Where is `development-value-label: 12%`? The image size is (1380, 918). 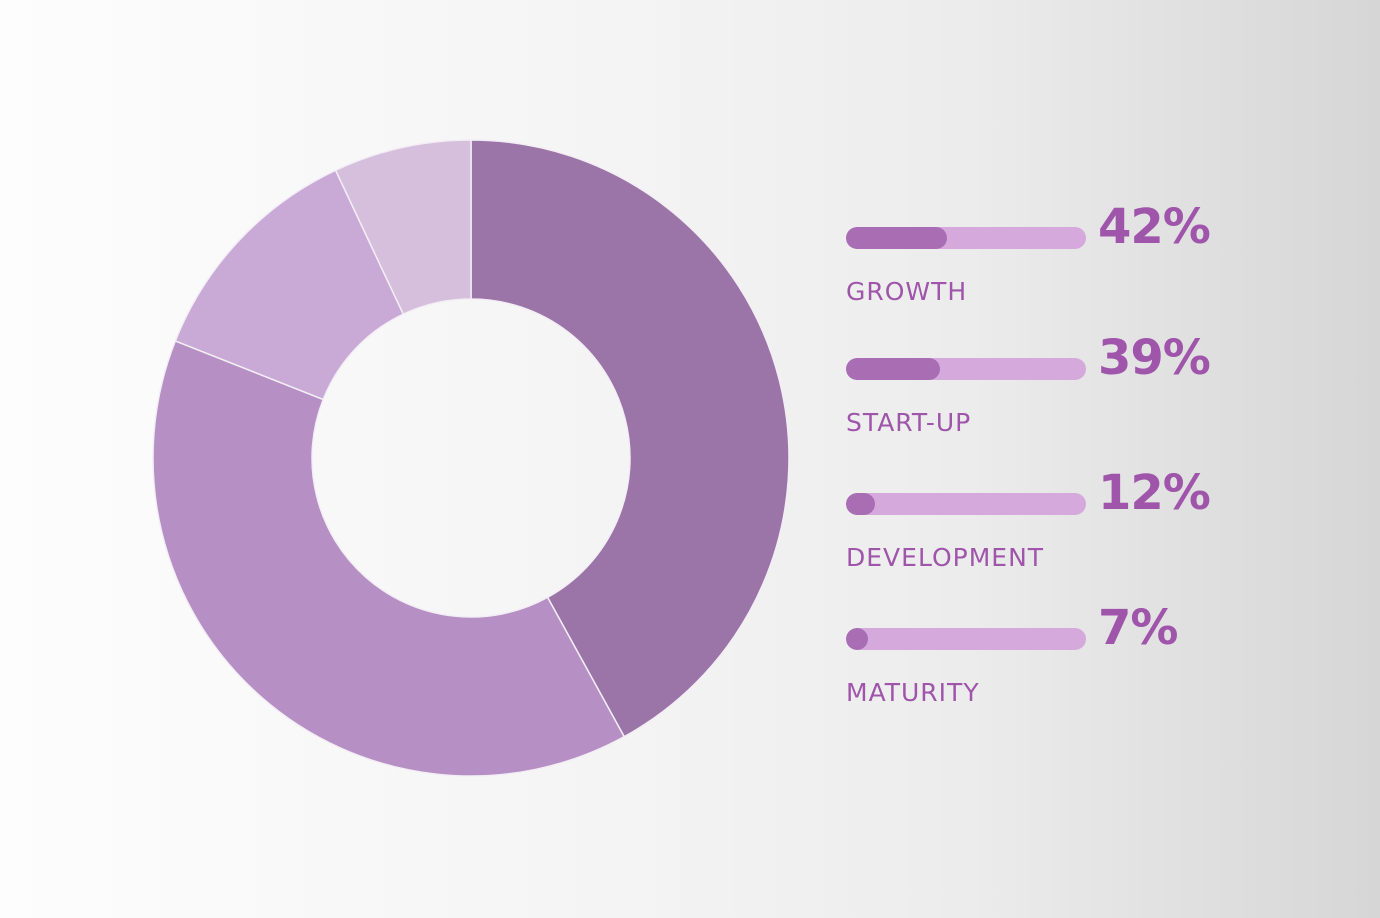
development-value-label: 12% is located at coordinates (1154, 493).